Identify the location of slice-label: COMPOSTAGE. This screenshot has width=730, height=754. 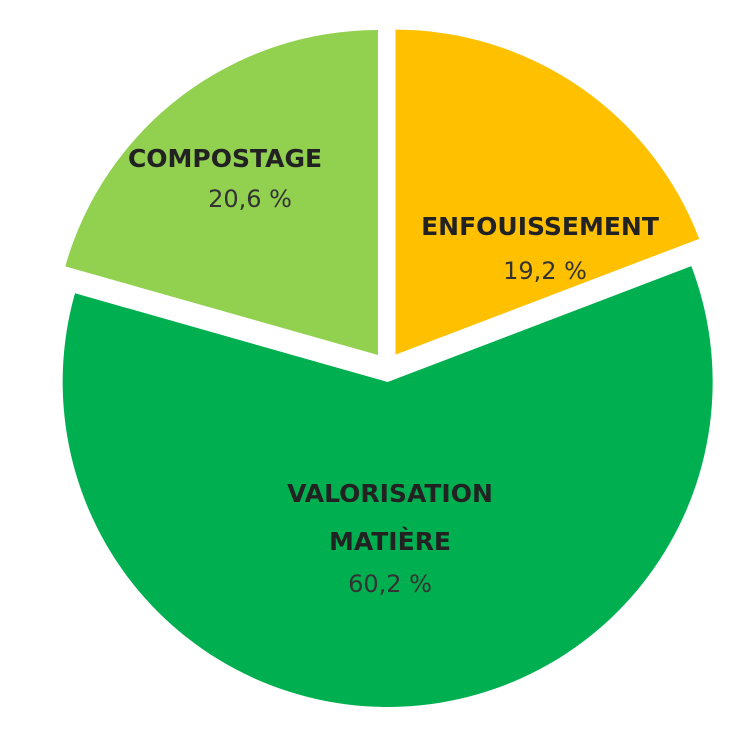
(225, 158).